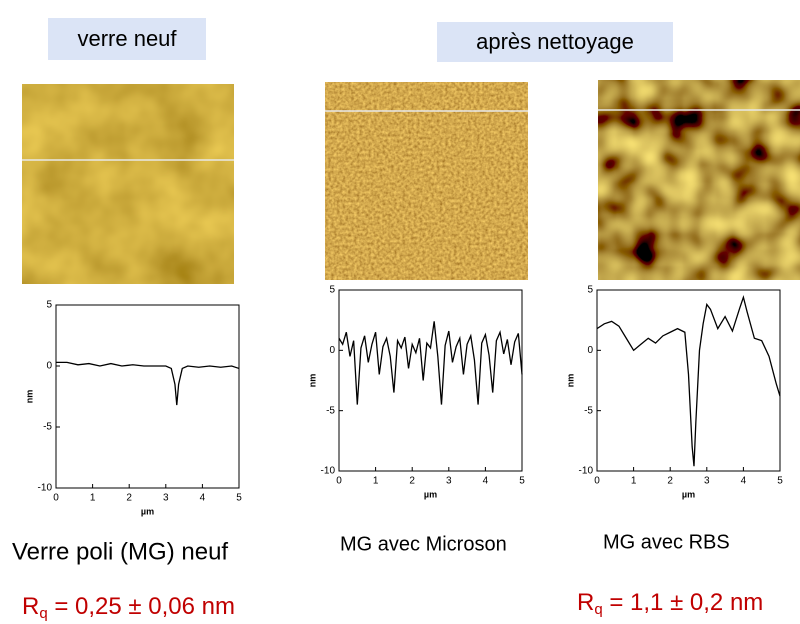  Describe the element at coordinates (423, 544) in the screenshot. I see `caption: MG avec Microson` at that location.